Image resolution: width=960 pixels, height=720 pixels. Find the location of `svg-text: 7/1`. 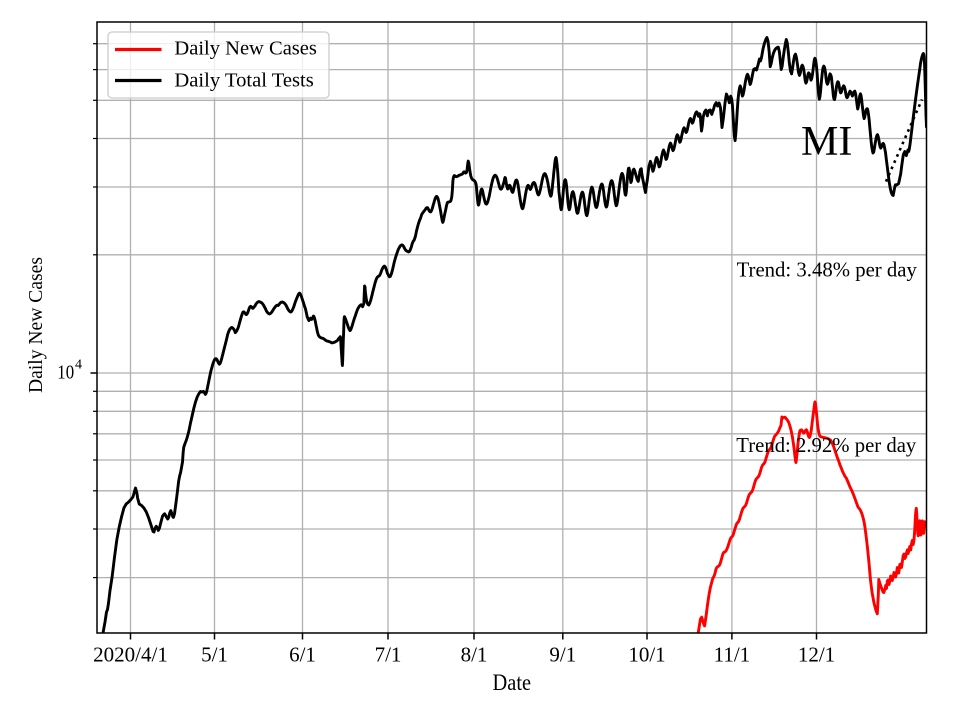

svg-text: 7/1 is located at coordinates (388, 655).